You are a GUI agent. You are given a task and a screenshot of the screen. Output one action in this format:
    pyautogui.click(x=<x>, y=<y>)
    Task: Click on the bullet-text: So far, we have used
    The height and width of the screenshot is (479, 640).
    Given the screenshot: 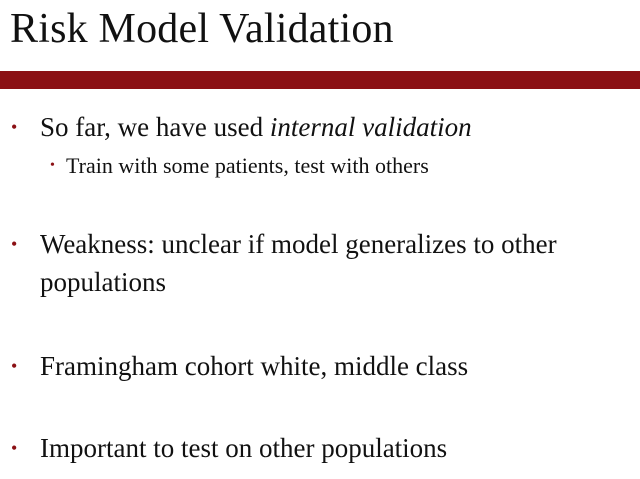 What is the action you would take?
    pyautogui.click(x=155, y=127)
    